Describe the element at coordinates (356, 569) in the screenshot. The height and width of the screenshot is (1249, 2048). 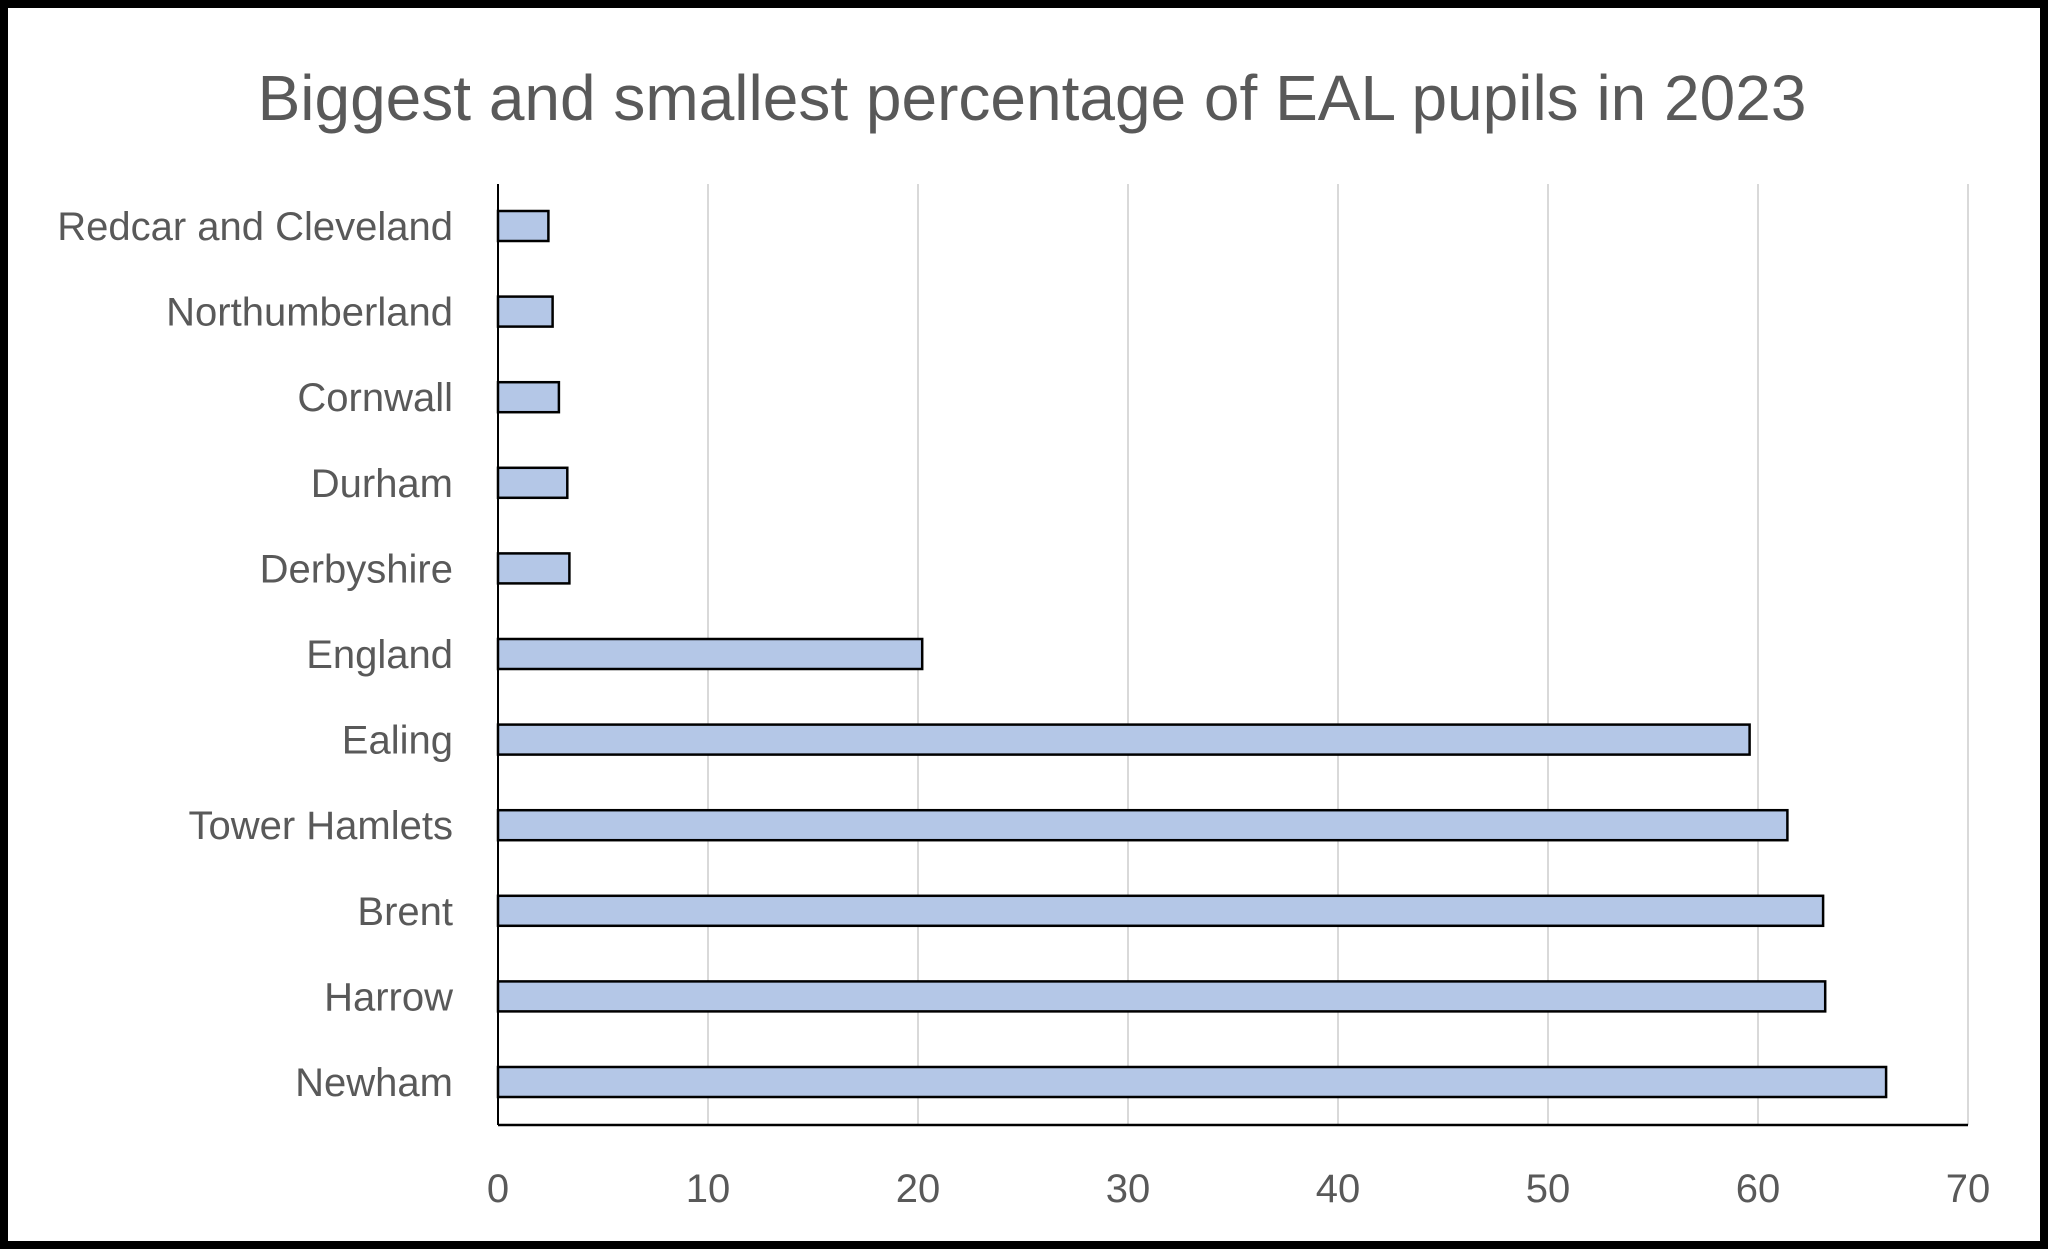
I see `category-label: Derbyshire` at that location.